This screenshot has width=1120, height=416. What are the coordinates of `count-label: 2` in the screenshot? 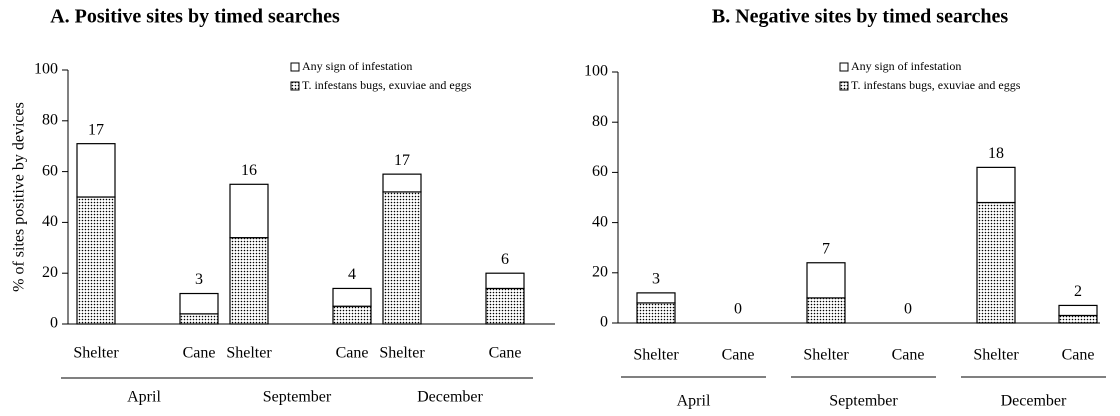 It's located at (1078, 291).